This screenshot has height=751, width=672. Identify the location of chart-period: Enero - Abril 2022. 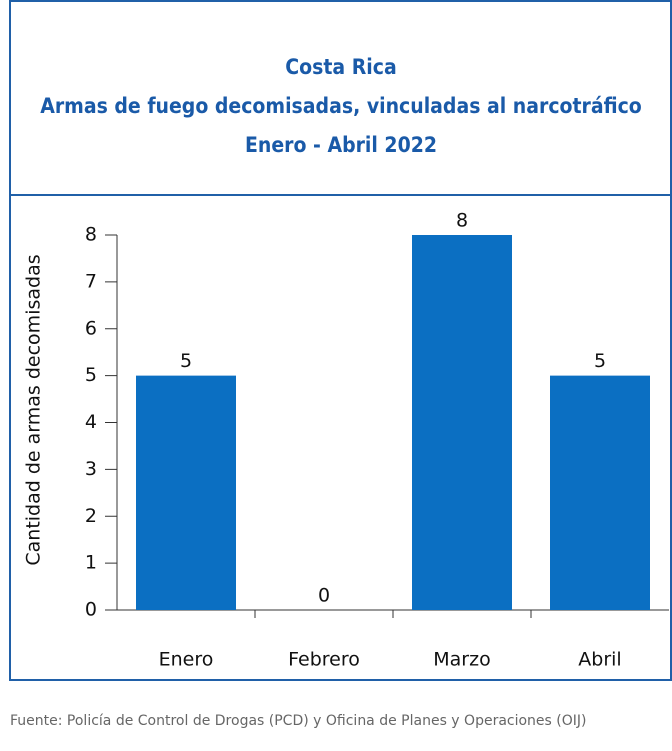
(341, 145).